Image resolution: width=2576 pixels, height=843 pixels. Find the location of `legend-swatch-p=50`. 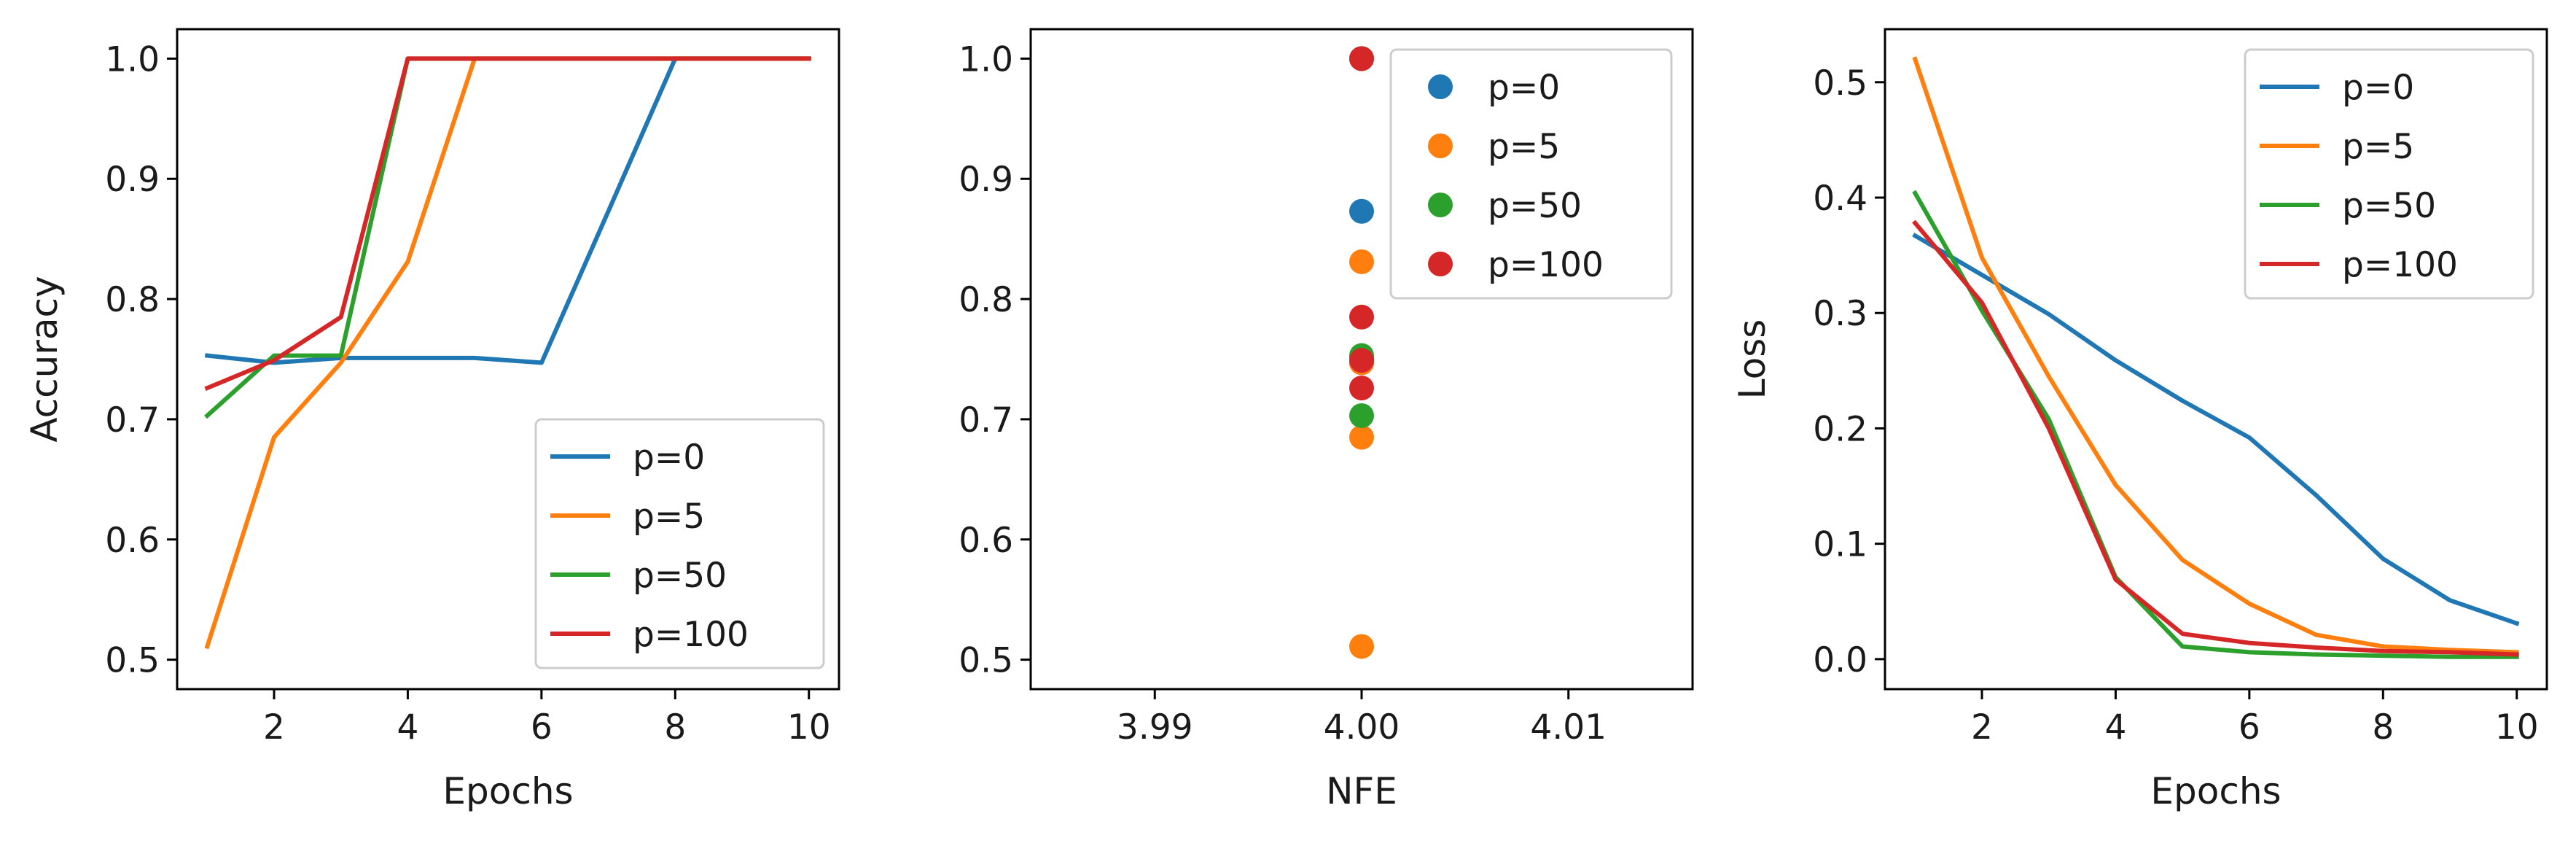

legend-swatch-p=50 is located at coordinates (1440, 205).